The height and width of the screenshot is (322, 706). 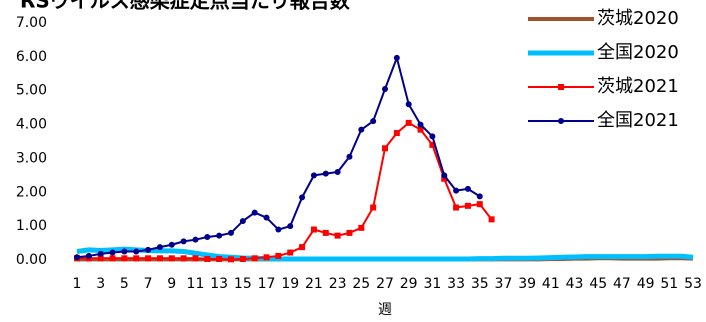 What do you see at coordinates (31, 260) in the screenshot?
I see `y-tick-label: 0.00` at bounding box center [31, 260].